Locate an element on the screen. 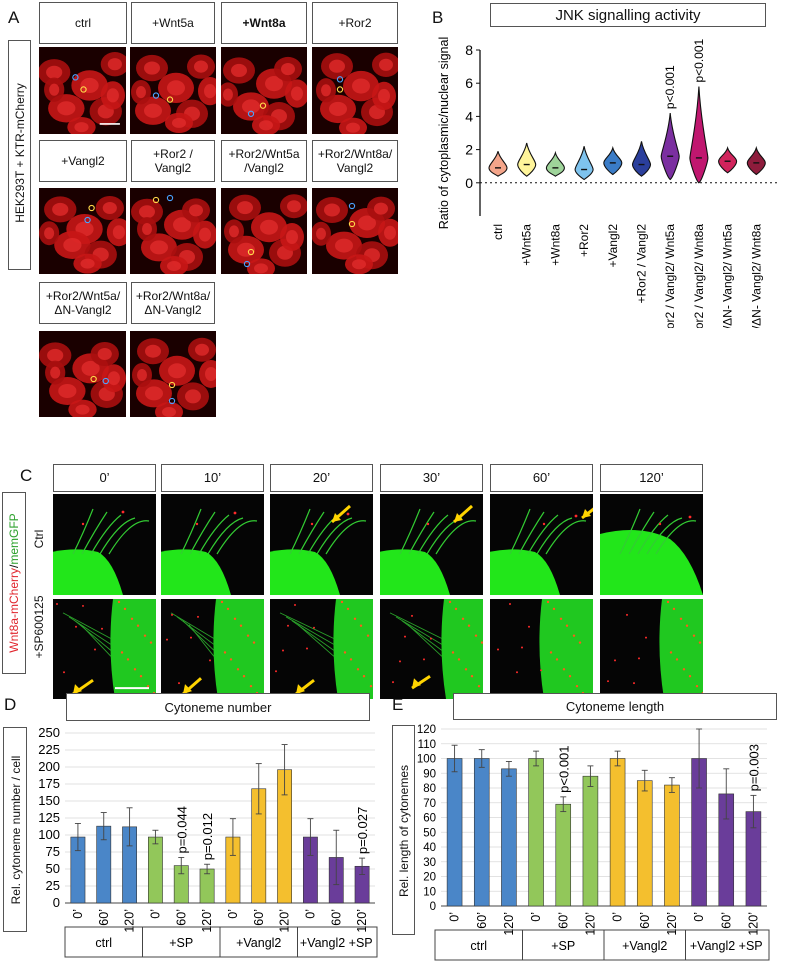  y-tick-label: 50 is located at coordinates (429, 833).